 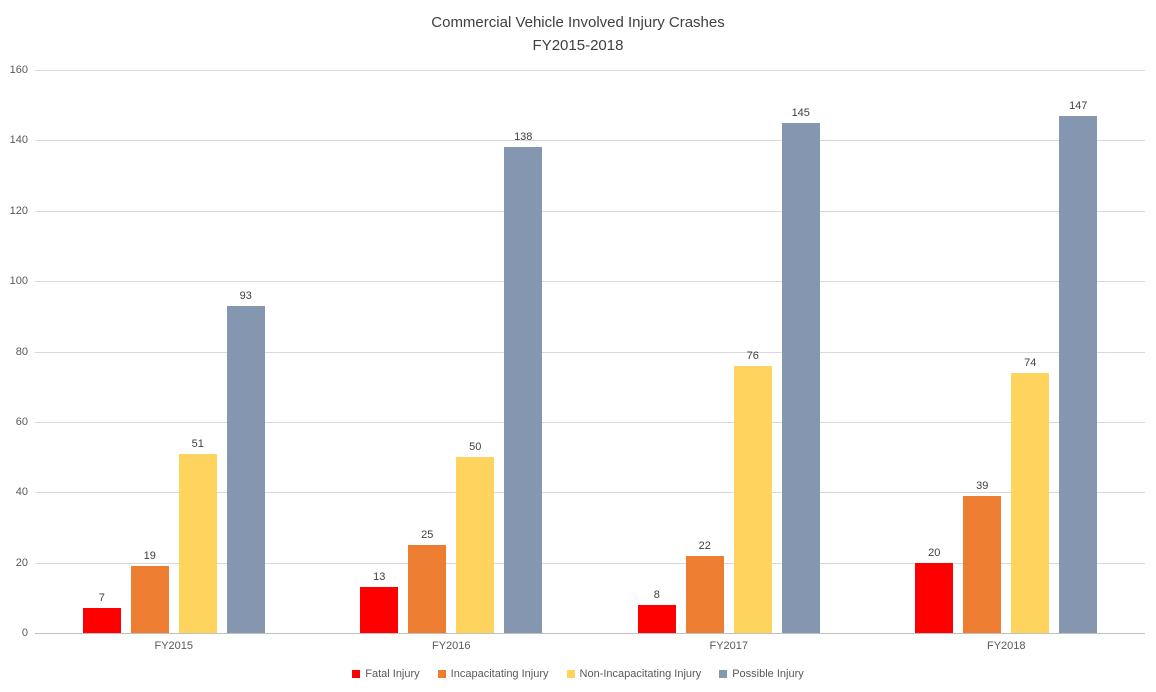 I want to click on bar-fy2016-possible-injury: 138, so click(x=523, y=351).